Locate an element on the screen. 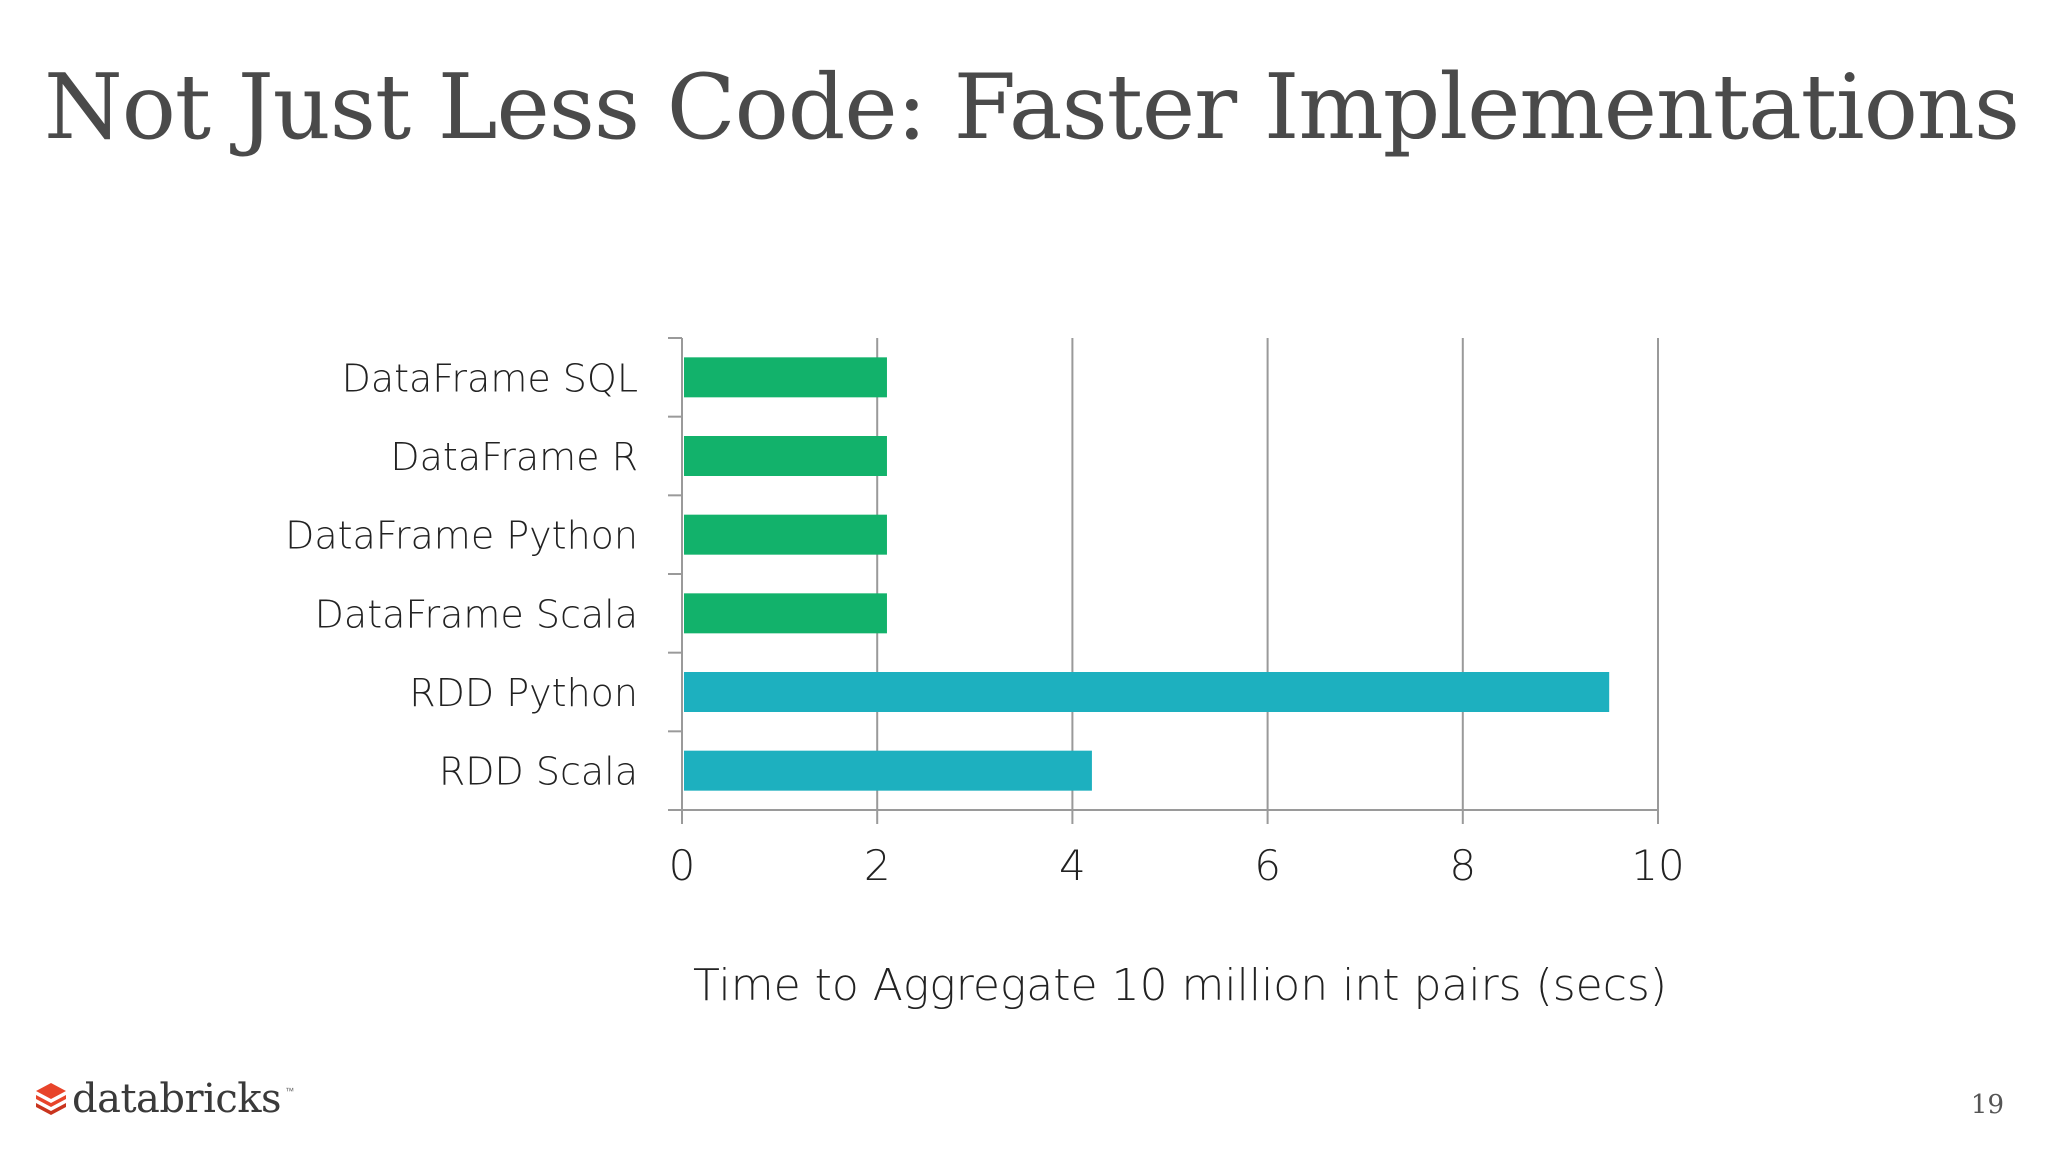  category-label: RDD Python is located at coordinates (523, 693).